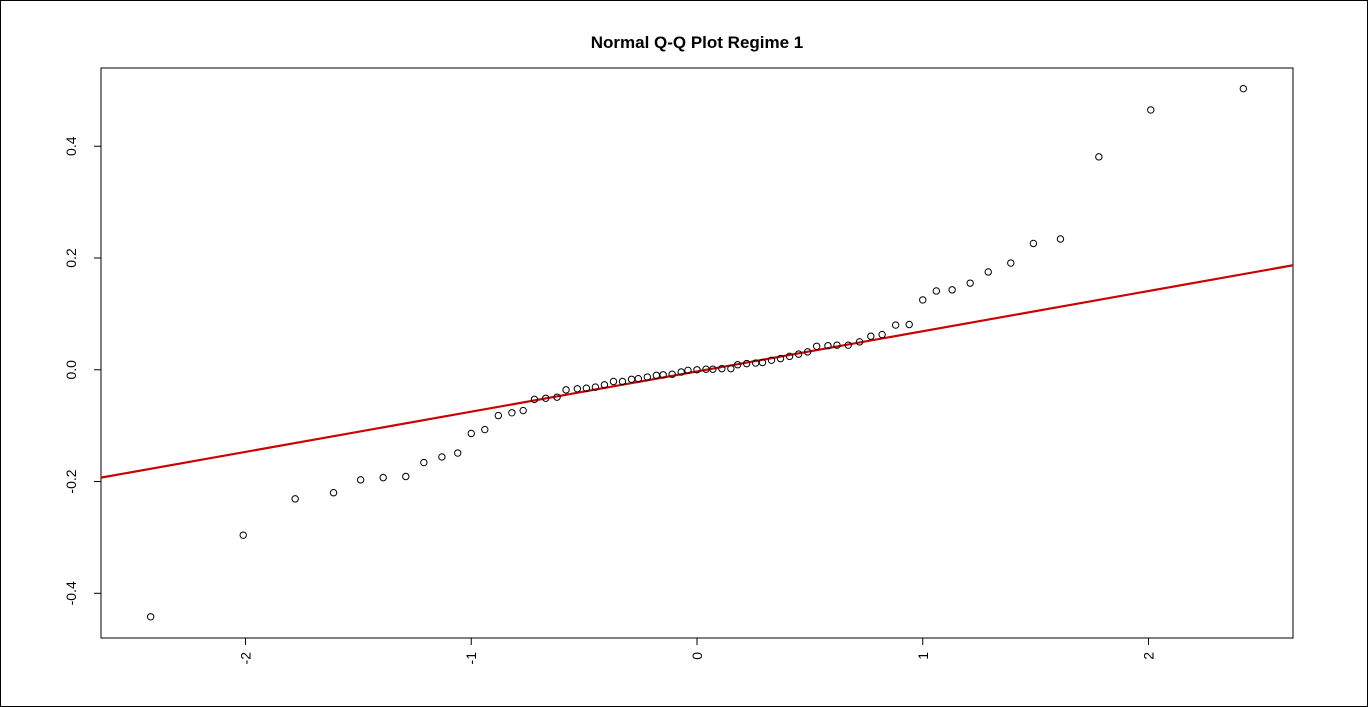  I want to click on x-tick-label: -1, so click(471, 658).